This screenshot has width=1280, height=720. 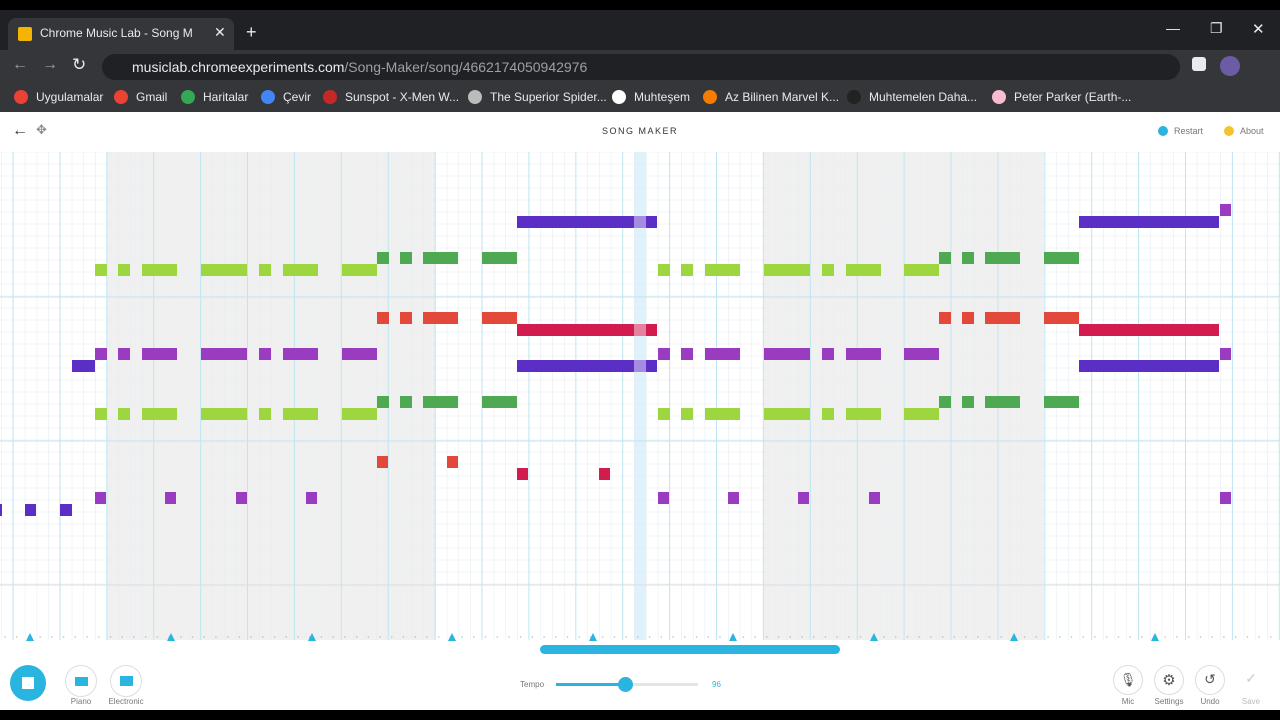 What do you see at coordinates (297, 97) in the screenshot?
I see `bookmark: Çevir` at bounding box center [297, 97].